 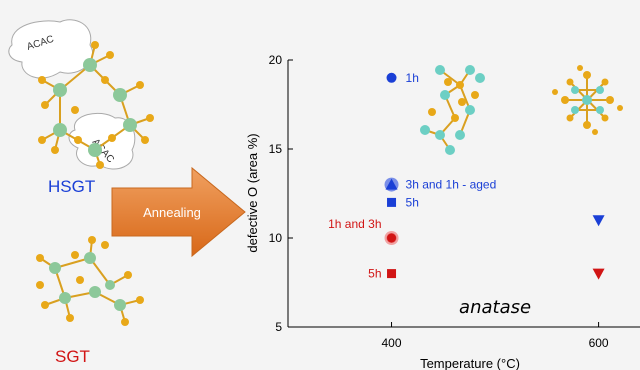 I want to click on sgt-structure, so click(x=90, y=281).